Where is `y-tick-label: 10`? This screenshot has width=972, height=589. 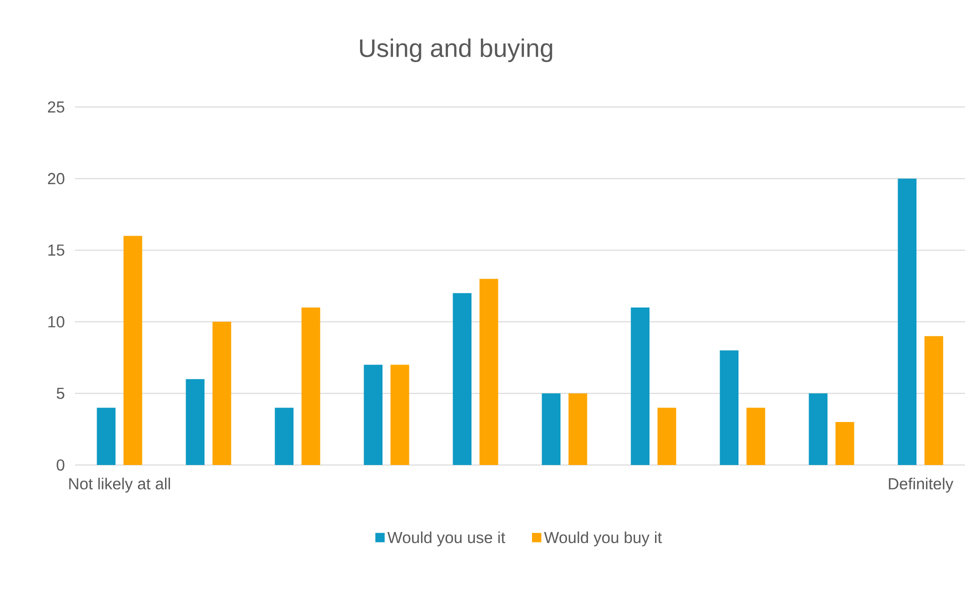 y-tick-label: 10 is located at coordinates (56, 322).